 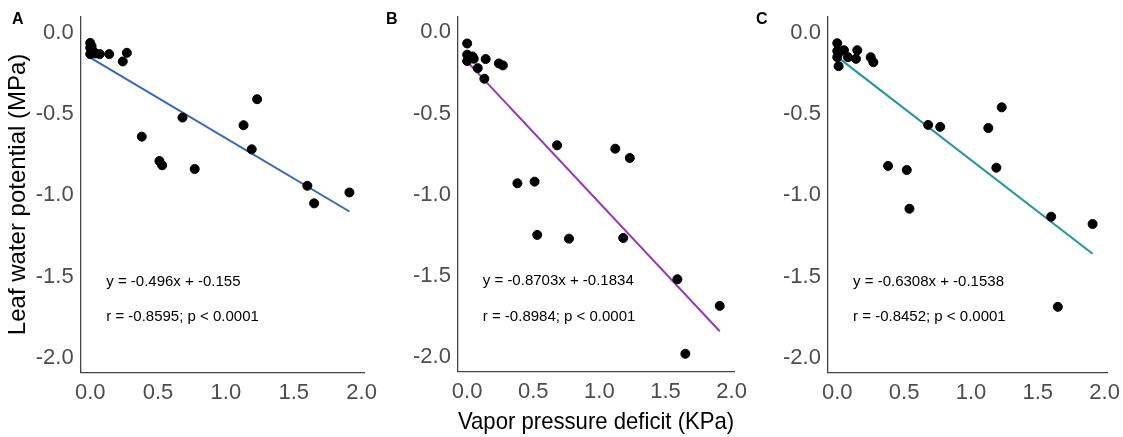 What do you see at coordinates (392, 19) in the screenshot?
I see `chart-title: B` at bounding box center [392, 19].